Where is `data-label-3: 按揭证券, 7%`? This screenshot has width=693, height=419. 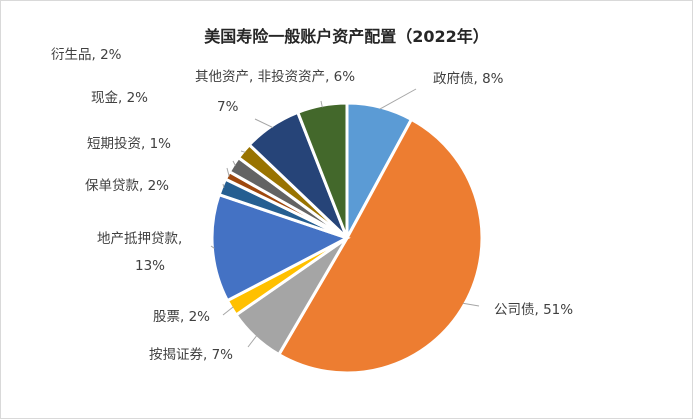
data-label-3: 按揭证券, 7% is located at coordinates (191, 355).